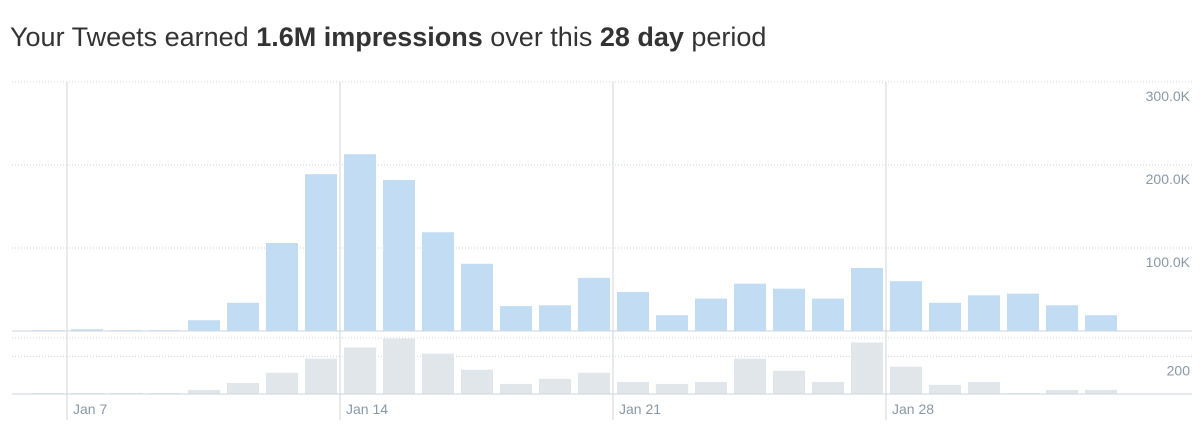  What do you see at coordinates (1168, 262) in the screenshot?
I see `y-tick-label: 100.0K` at bounding box center [1168, 262].